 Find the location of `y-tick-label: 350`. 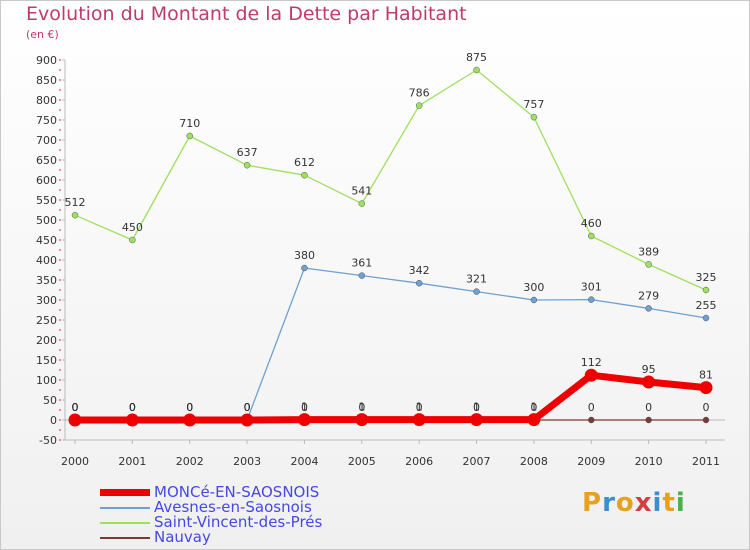

y-tick-label: 350 is located at coordinates (46, 280).